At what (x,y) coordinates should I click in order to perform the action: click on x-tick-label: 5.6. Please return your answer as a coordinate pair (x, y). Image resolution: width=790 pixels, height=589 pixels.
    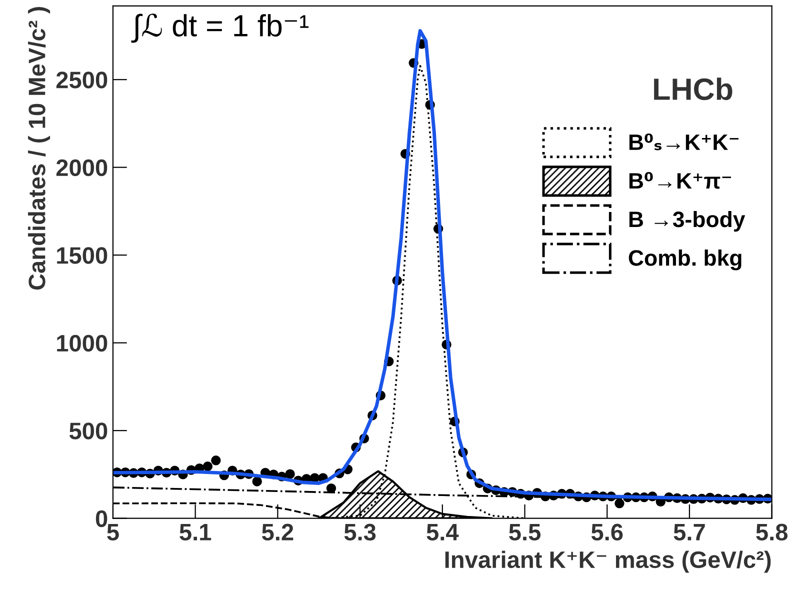
    Looking at the image, I should click on (607, 532).